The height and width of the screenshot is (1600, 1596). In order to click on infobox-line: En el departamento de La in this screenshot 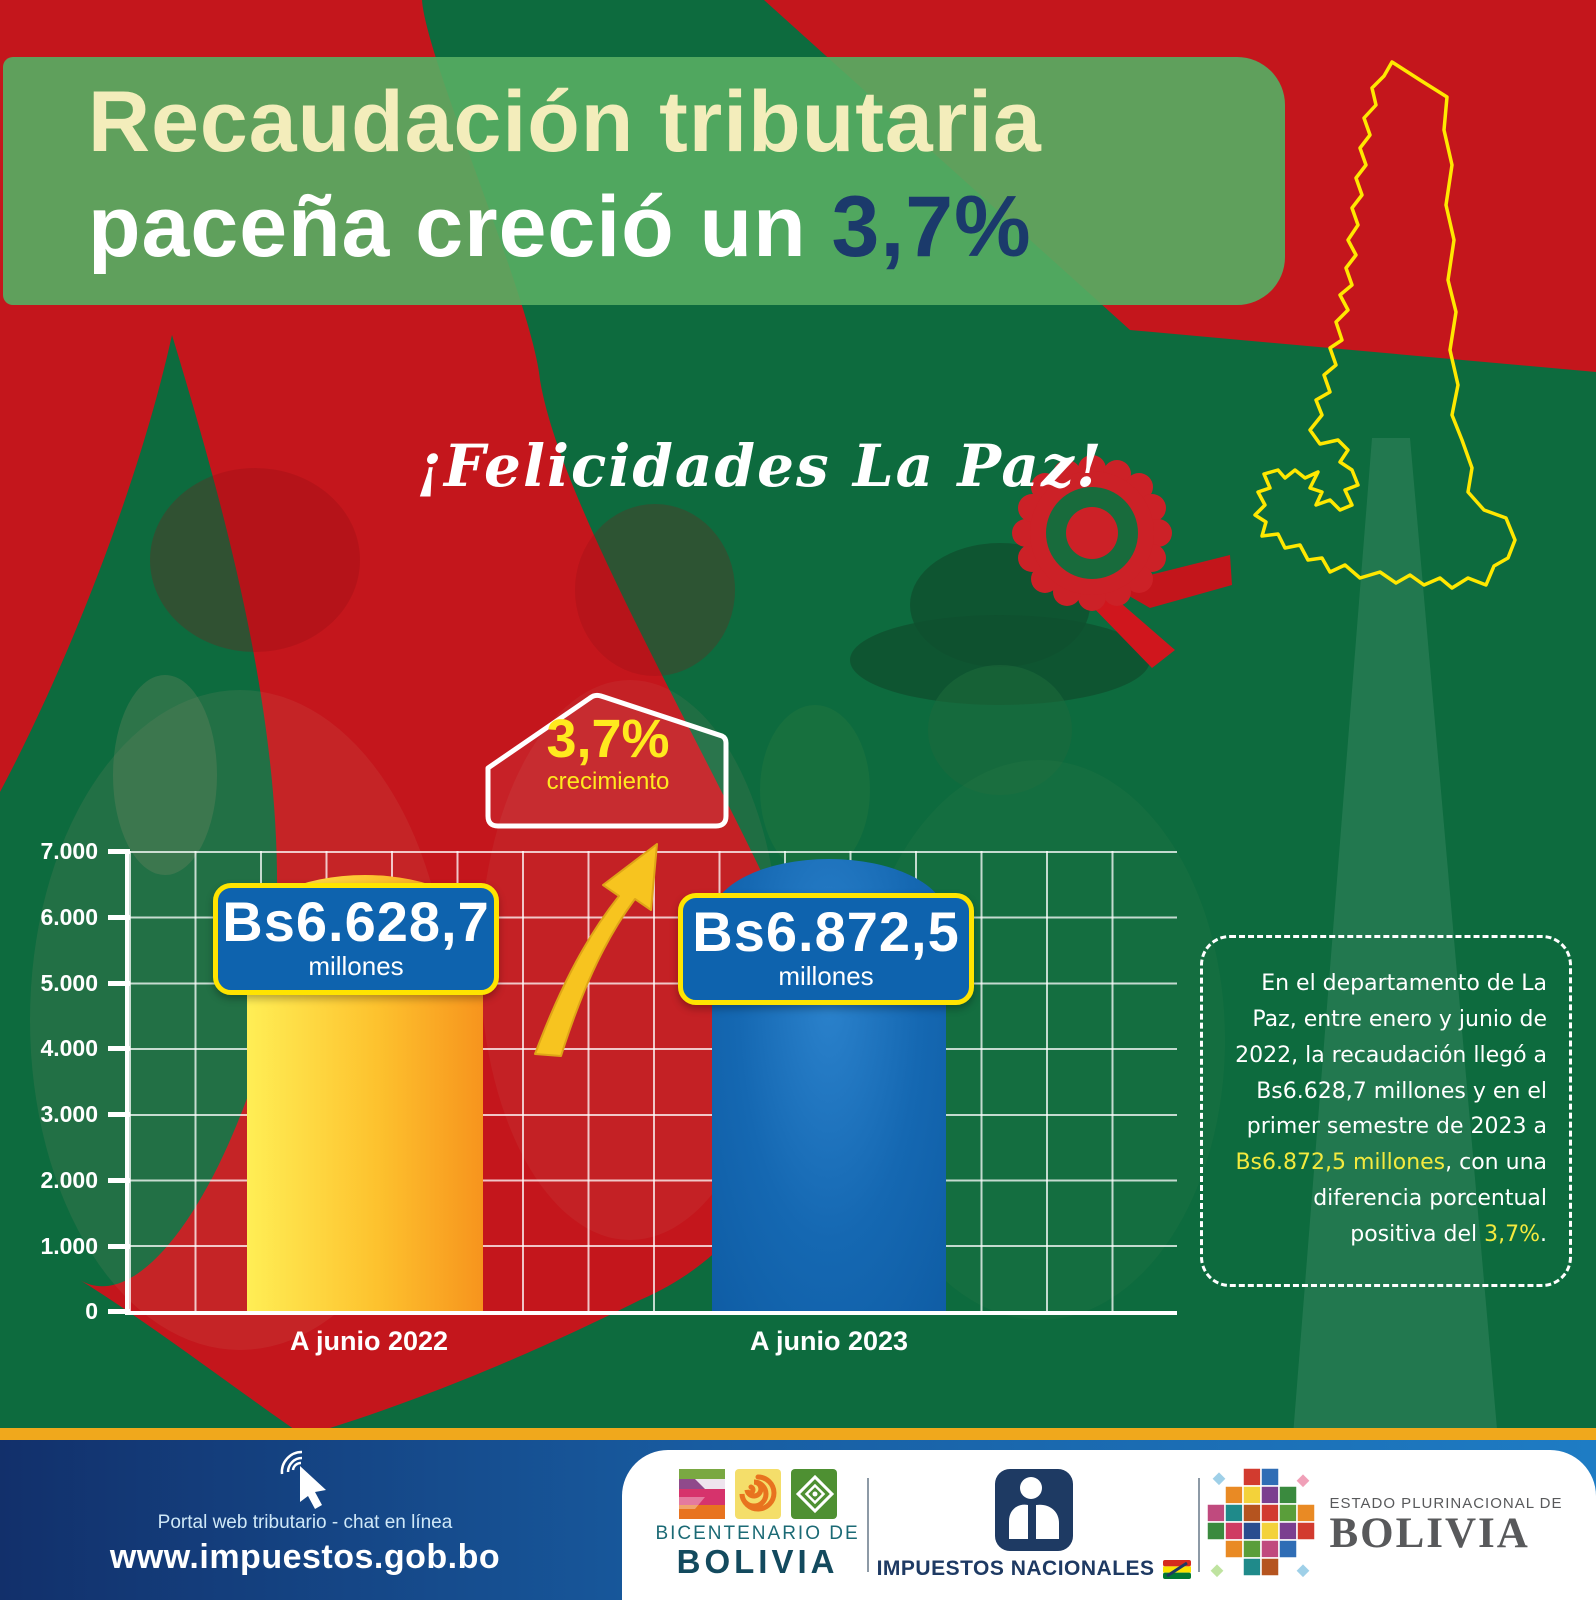, I will do `click(1404, 983)`.